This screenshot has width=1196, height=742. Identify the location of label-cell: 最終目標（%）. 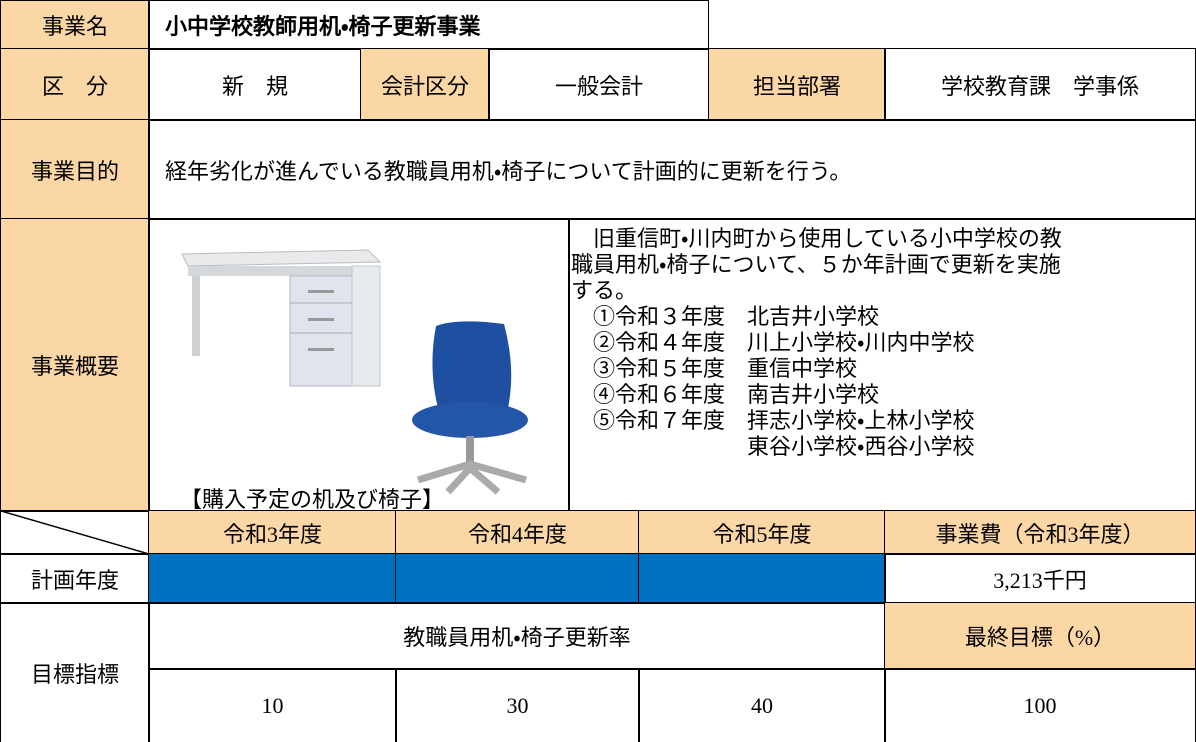
(1040, 636).